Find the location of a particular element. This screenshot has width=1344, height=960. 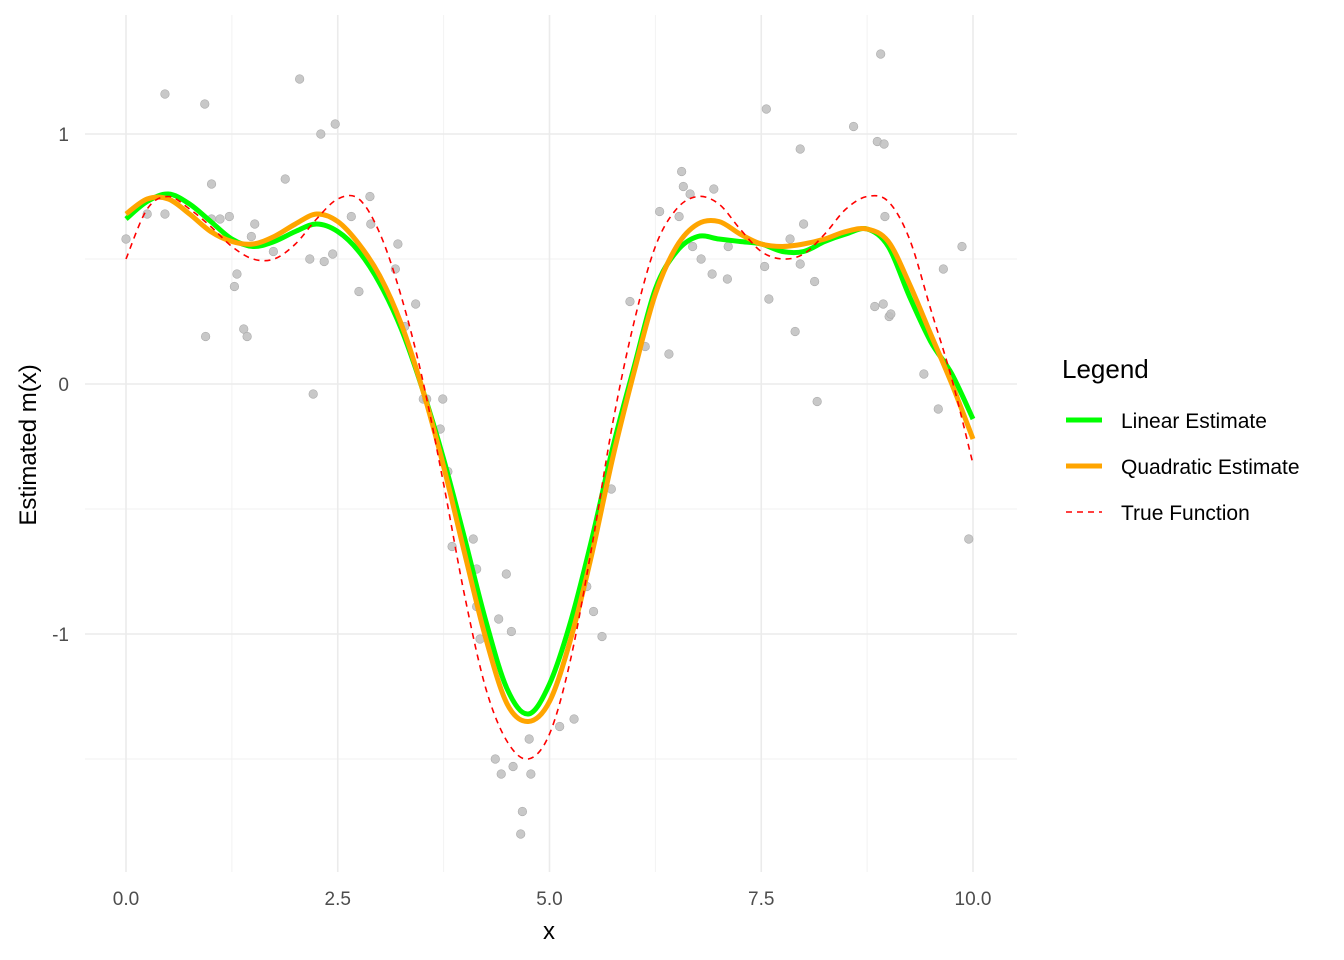

legend-label-linear: Linear Estimate is located at coordinates (1194, 421).